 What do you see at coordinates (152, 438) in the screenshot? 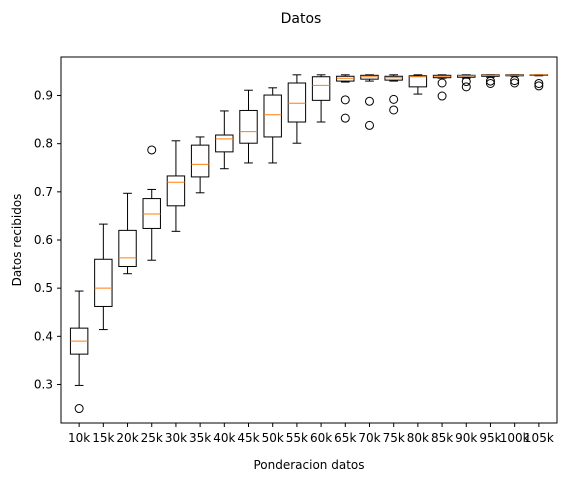
I see `x-tick-label: 25k` at bounding box center [152, 438].